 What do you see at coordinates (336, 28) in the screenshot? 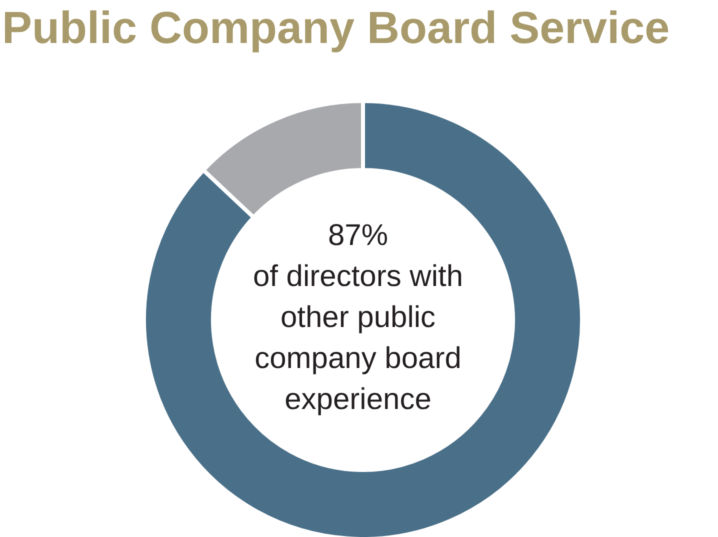
I see `chart-title: Public Company Board Service` at bounding box center [336, 28].